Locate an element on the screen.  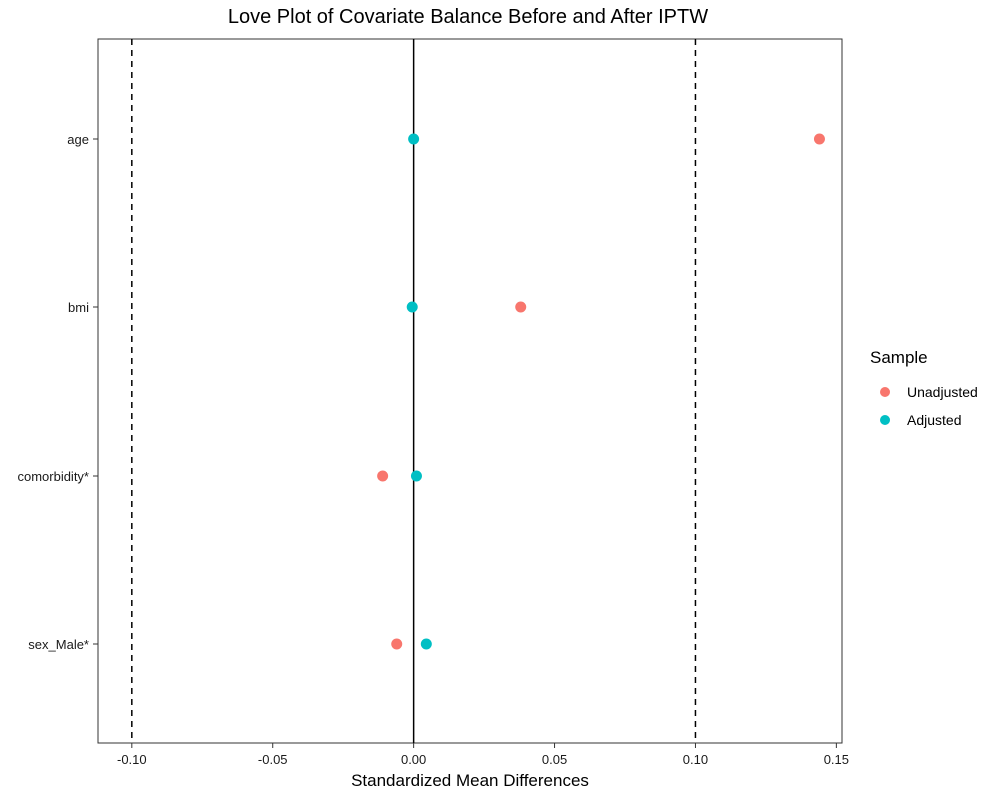
legend-item-adjusted: Adjusted is located at coordinates (924, 420).